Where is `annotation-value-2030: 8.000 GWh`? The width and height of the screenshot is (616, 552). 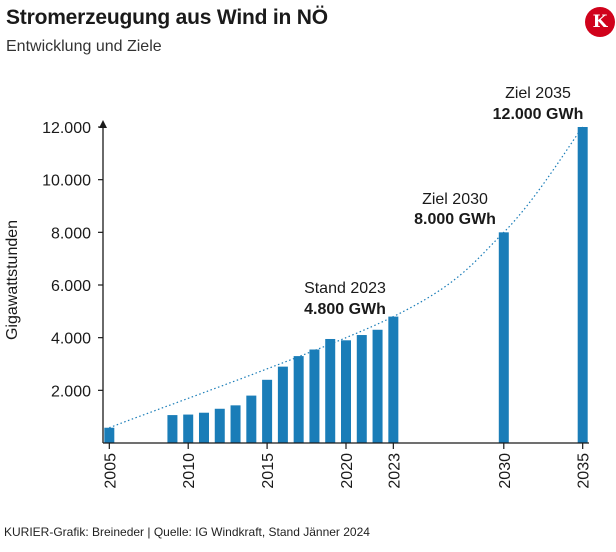
annotation-value-2030: 8.000 GWh is located at coordinates (455, 219).